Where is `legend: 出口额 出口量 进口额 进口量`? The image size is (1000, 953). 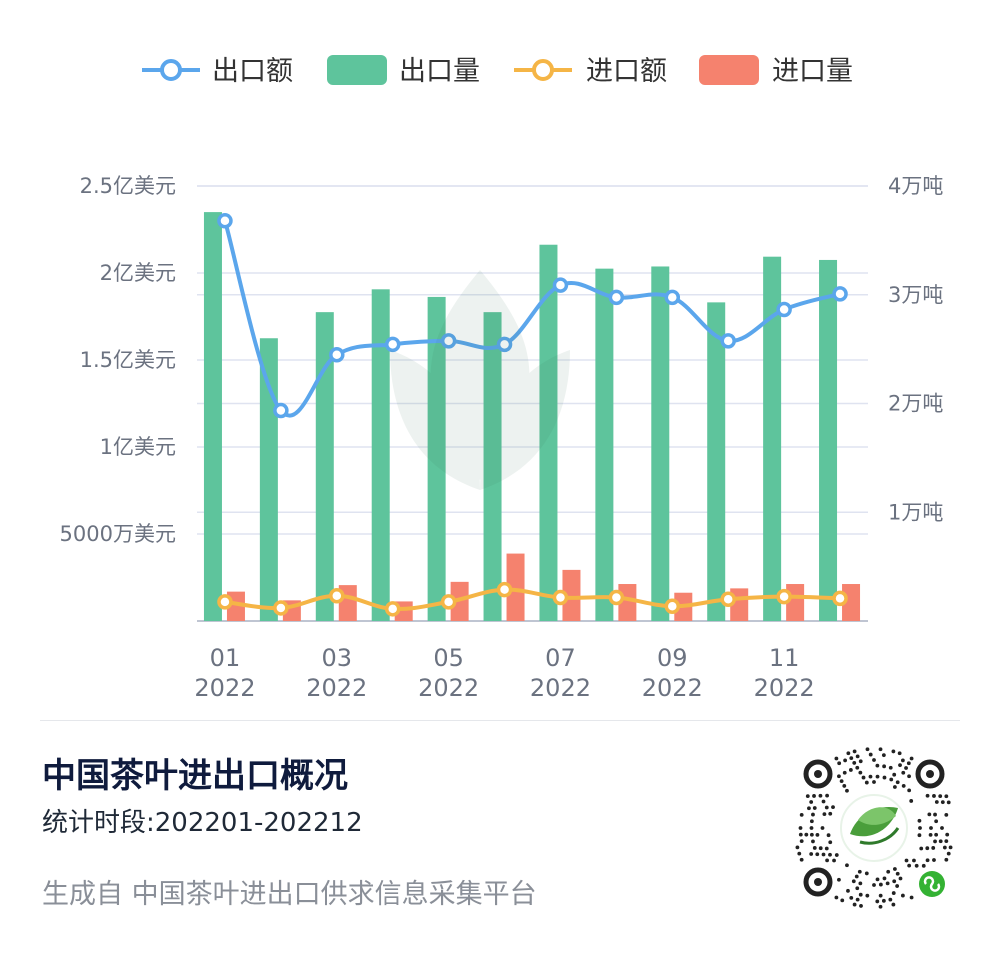 legend: 出口额 出口量 进口额 进口量 is located at coordinates (497, 71).